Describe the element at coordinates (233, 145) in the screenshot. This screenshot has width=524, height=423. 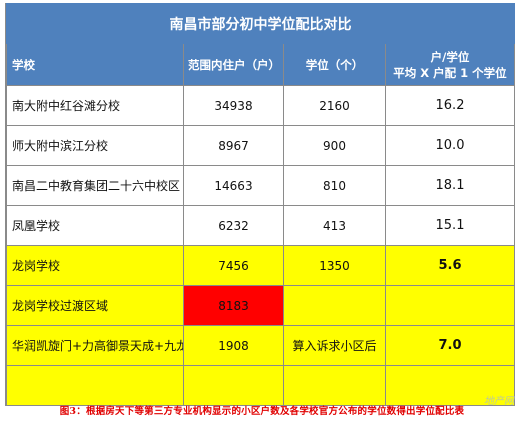
I see `cell-households: 8967` at that location.